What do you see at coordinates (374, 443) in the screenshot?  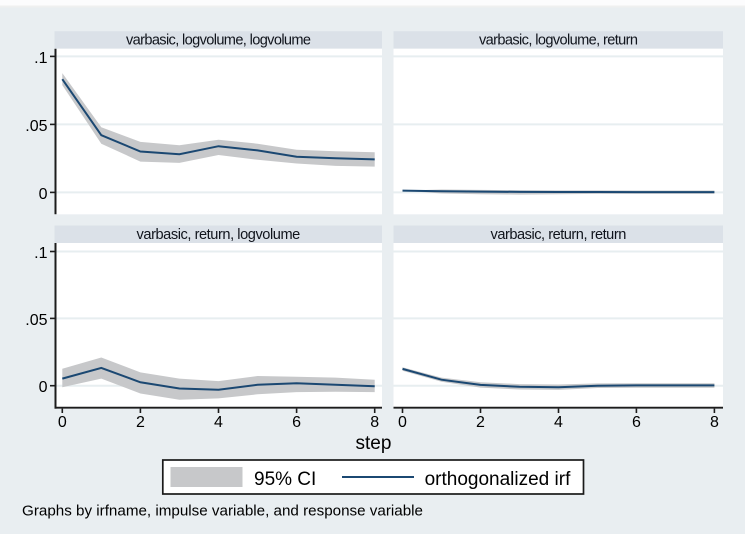 I see `svg-text: step` at bounding box center [374, 443].